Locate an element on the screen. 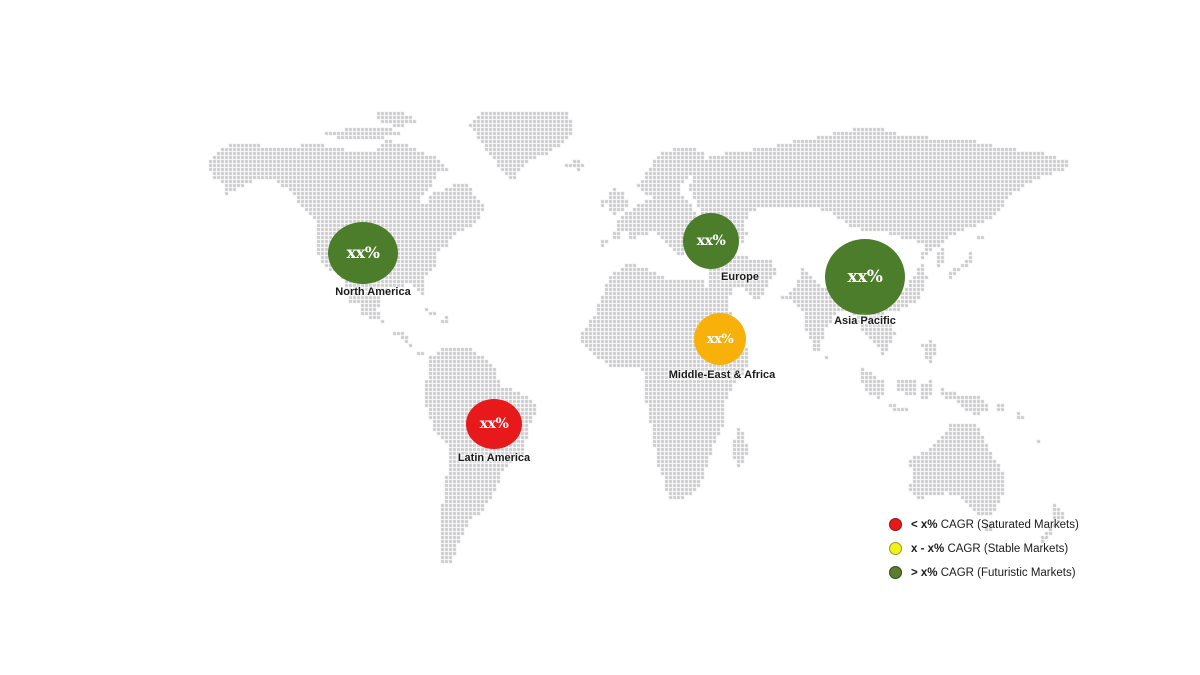  bubble-value-europe: xx% is located at coordinates (711, 241).